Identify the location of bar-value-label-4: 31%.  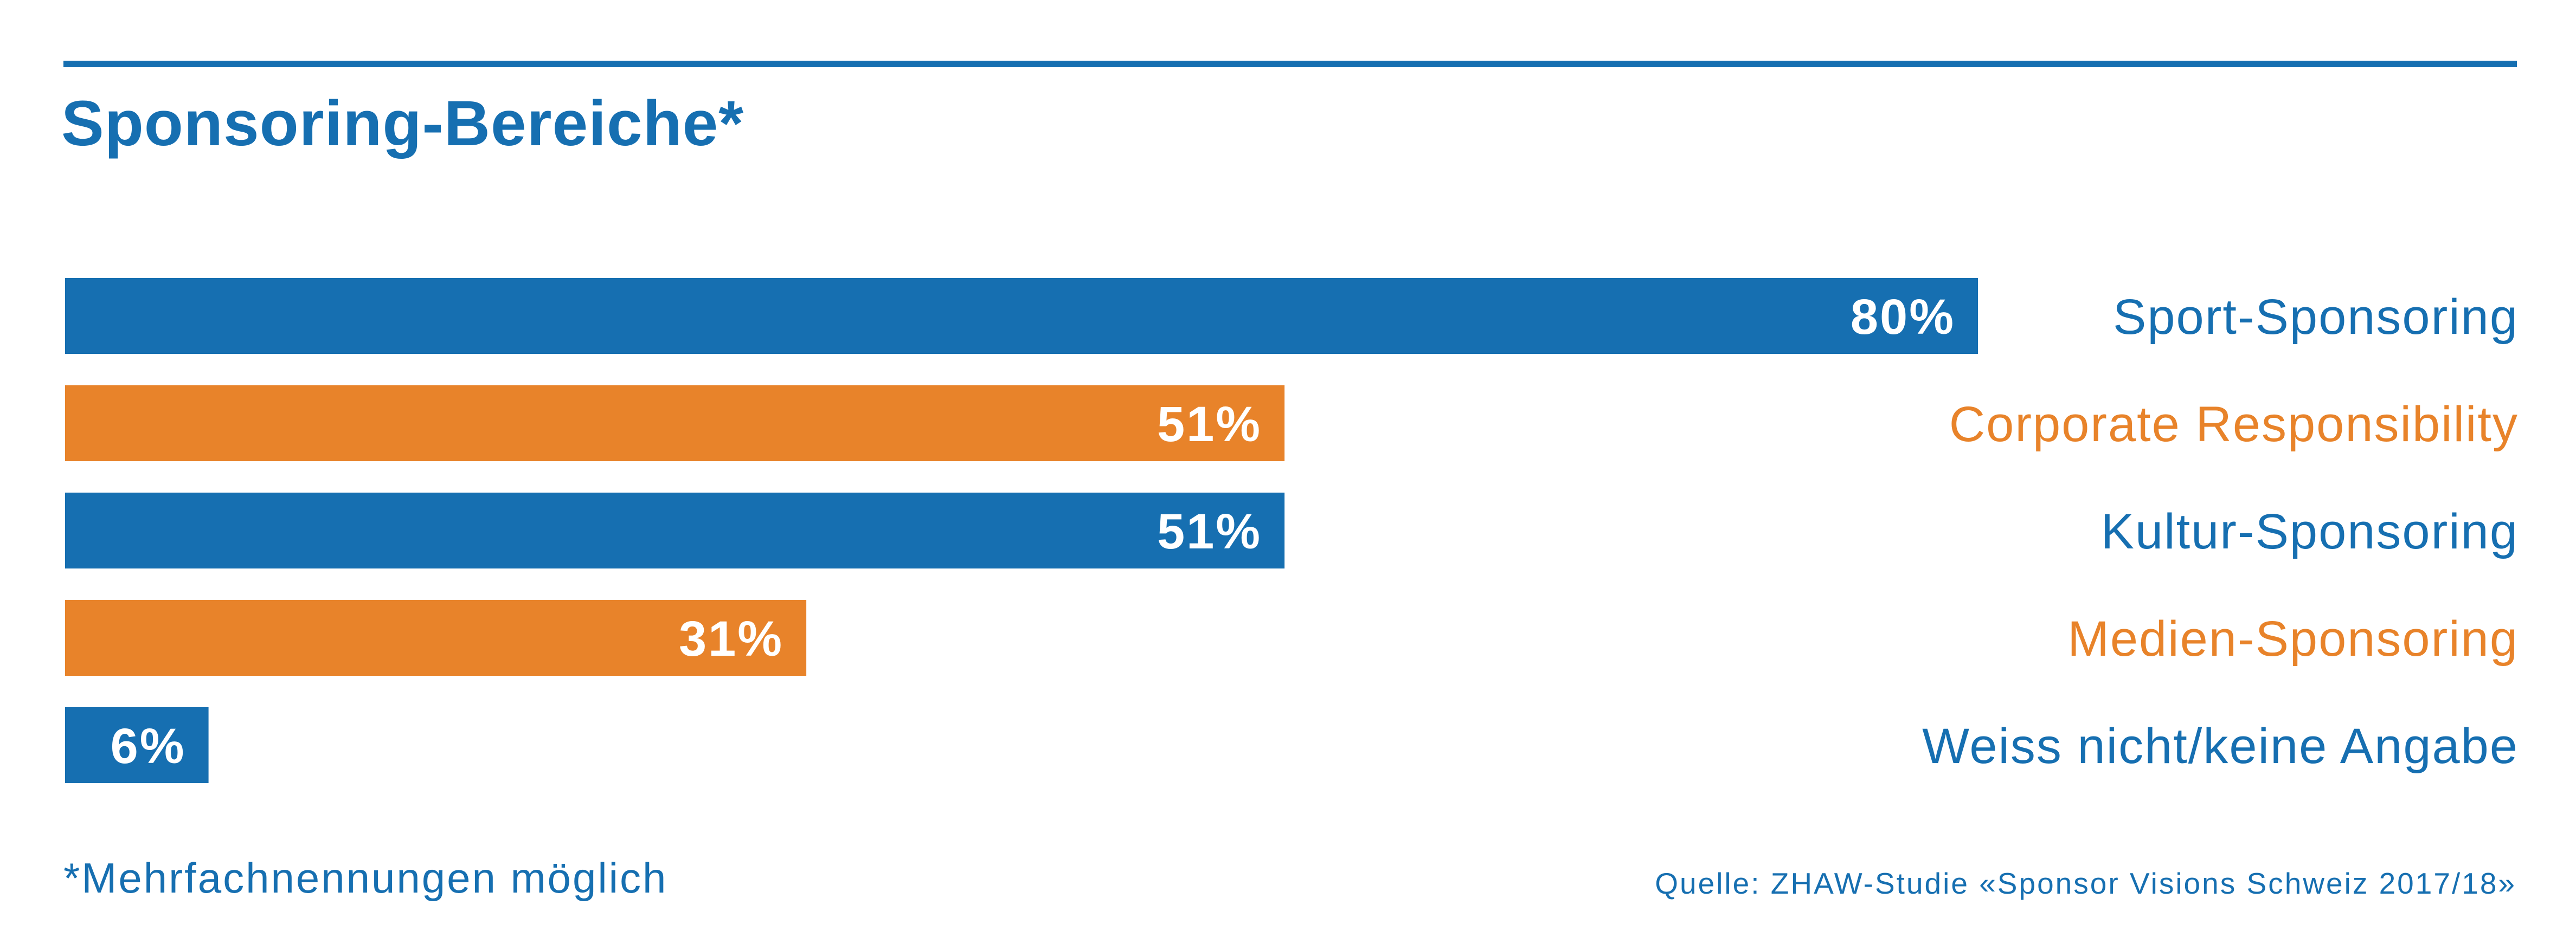
(731, 639).